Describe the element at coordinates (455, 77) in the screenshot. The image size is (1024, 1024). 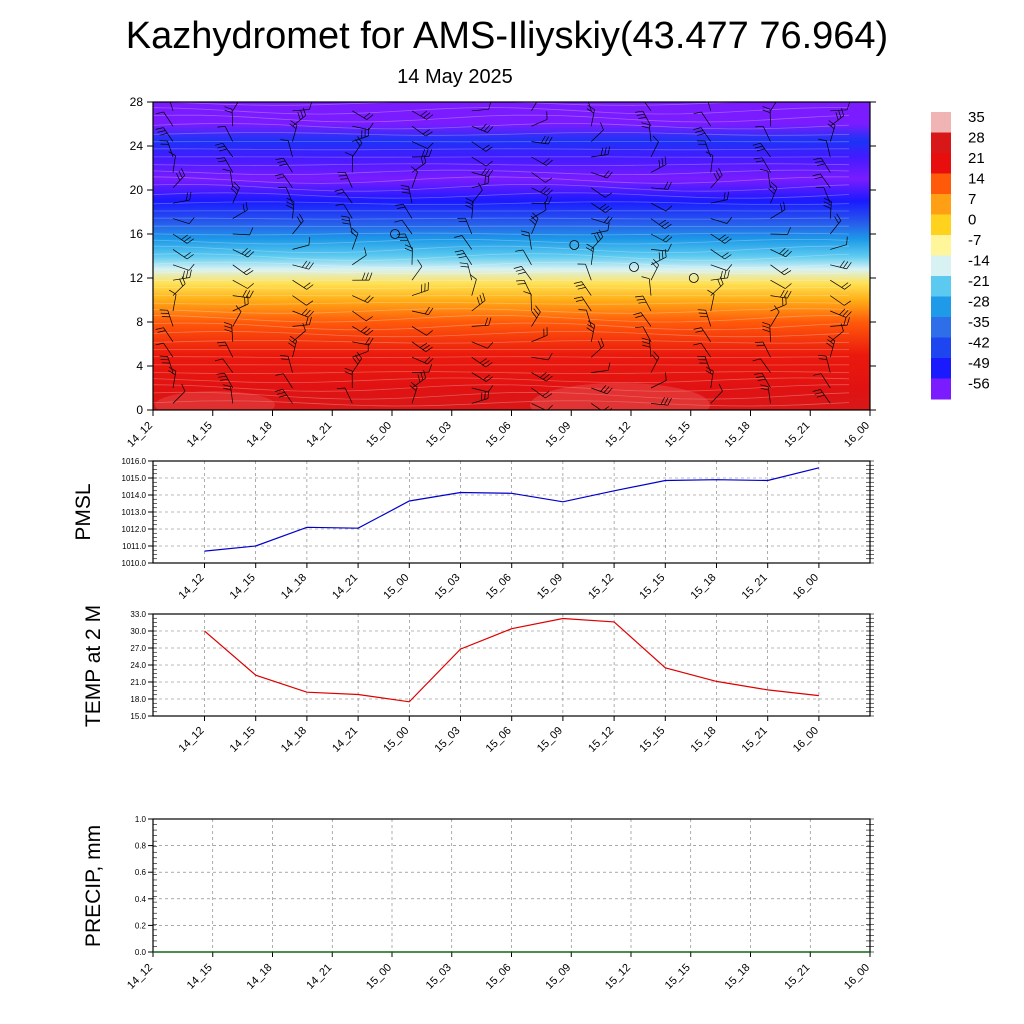
I see `chart-subtitle: 14 May 2025` at that location.